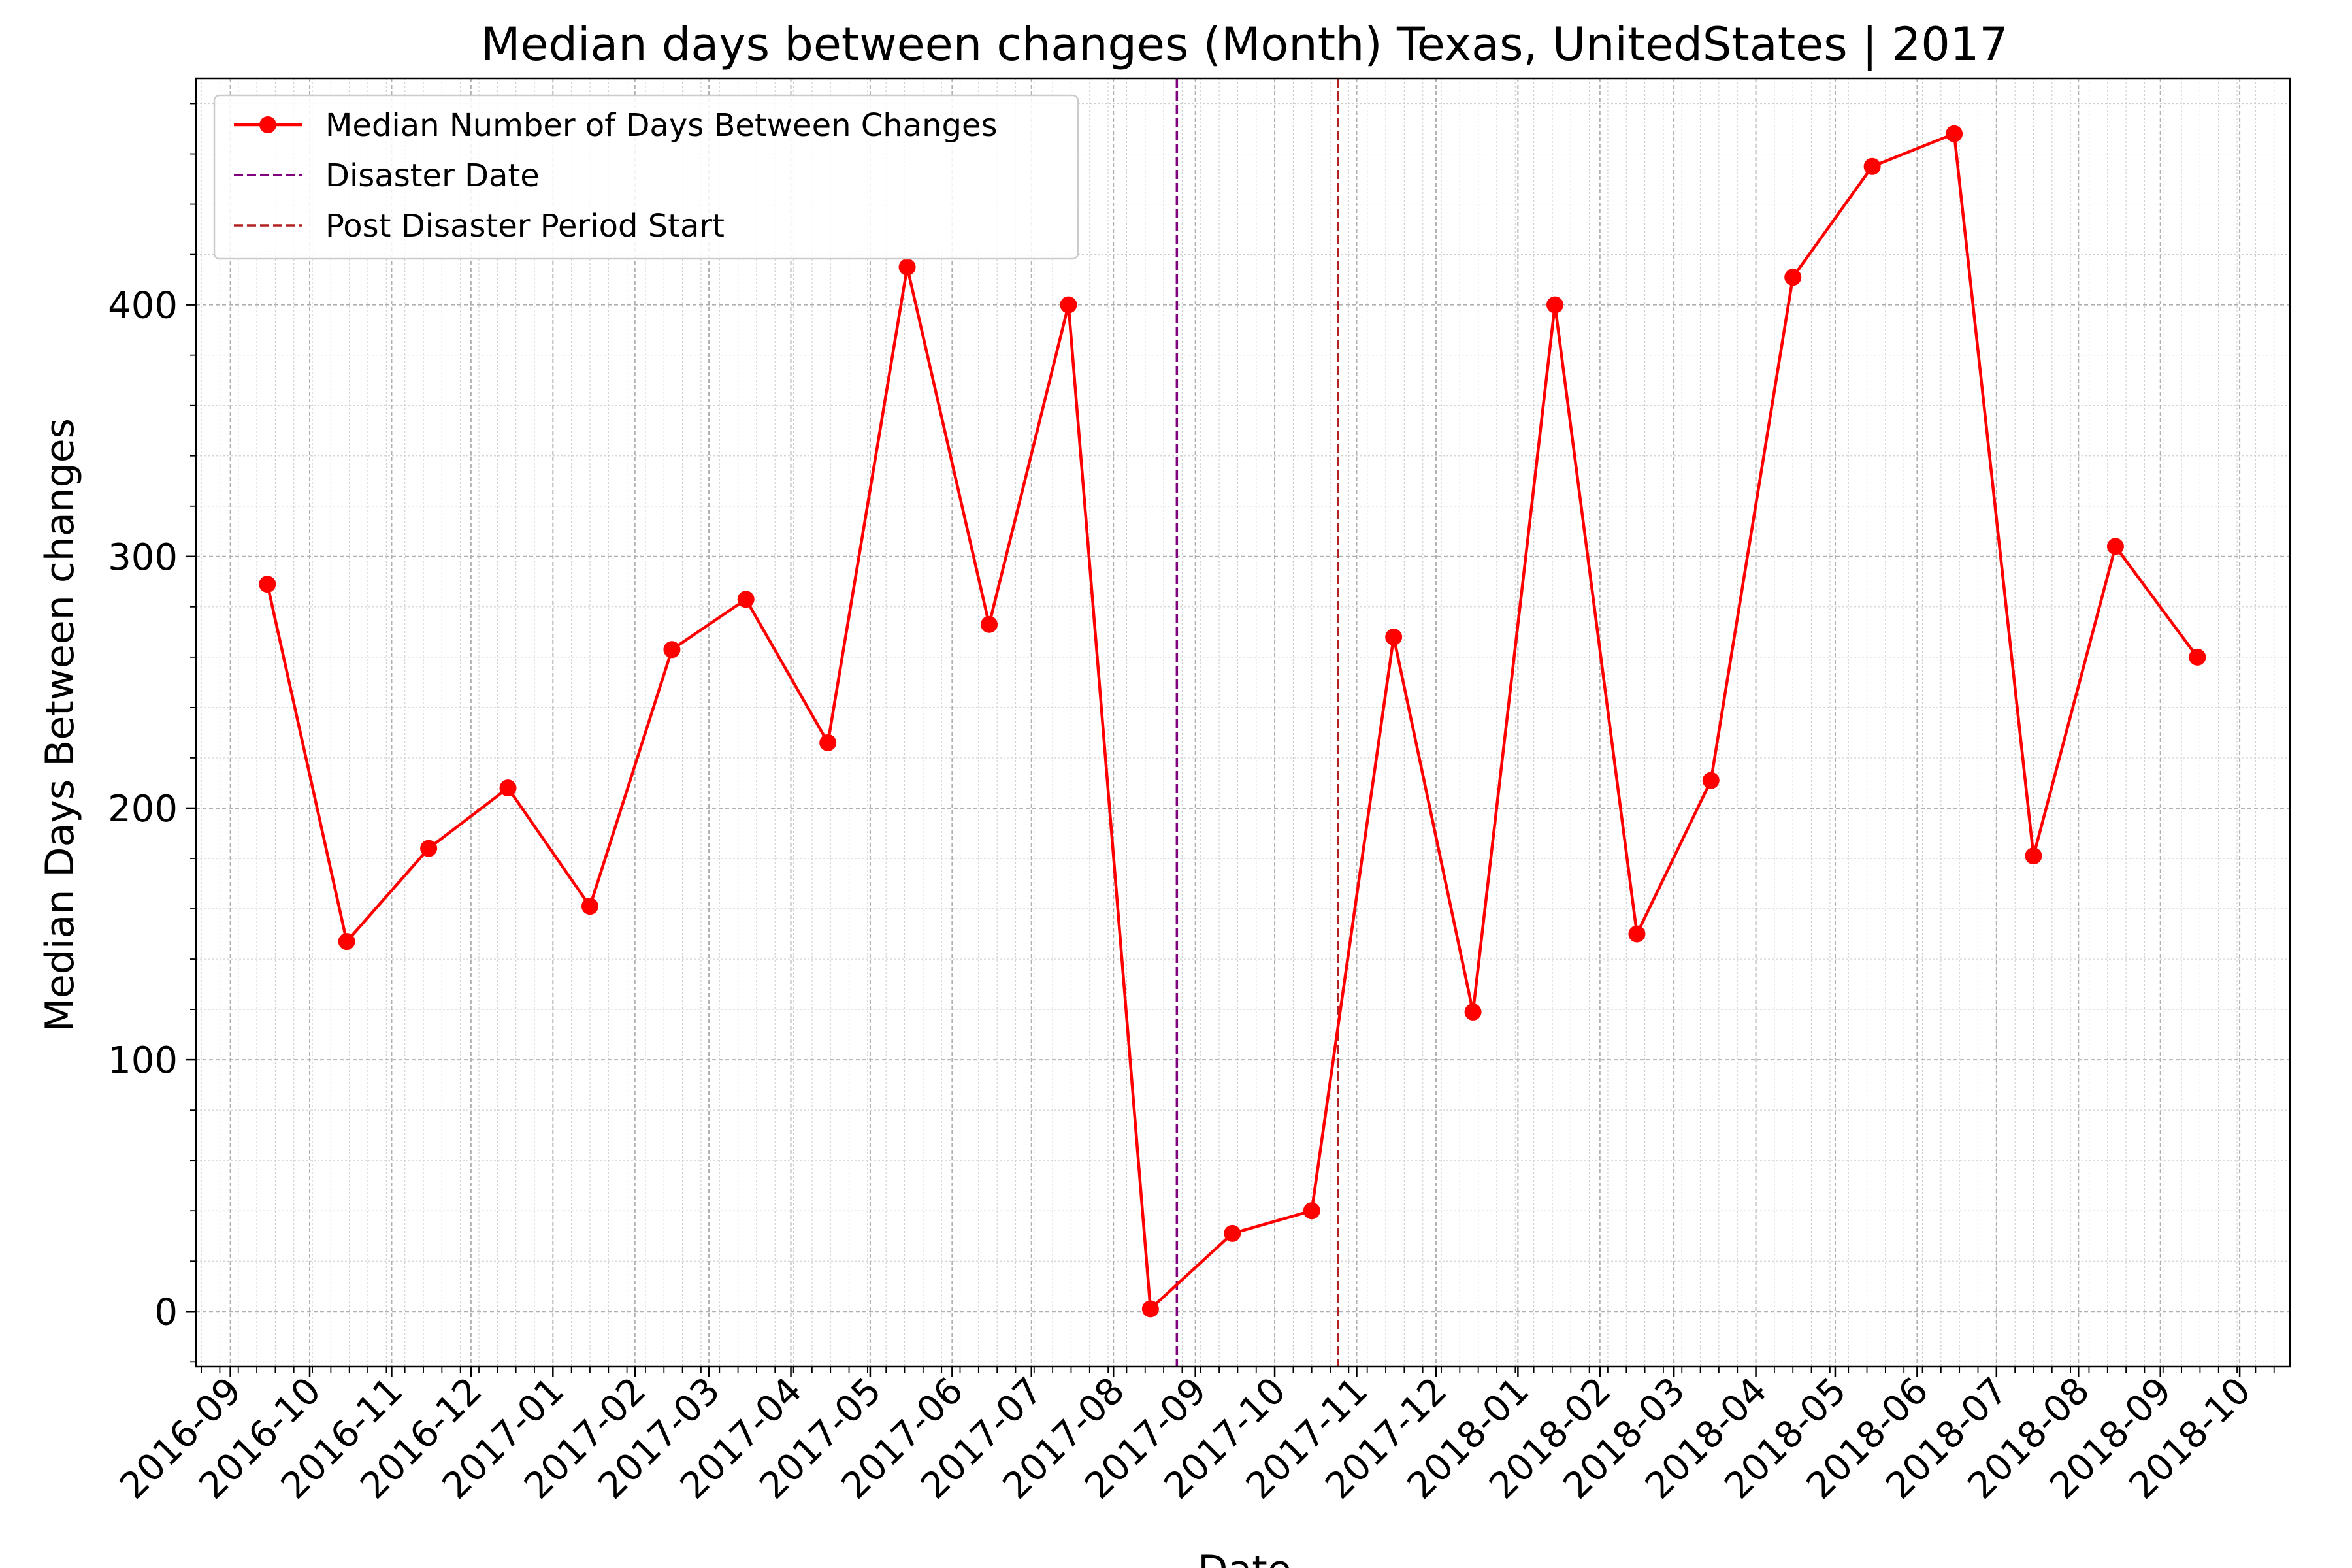 The height and width of the screenshot is (1568, 2352). What do you see at coordinates (1257, 722) in the screenshot?
I see `vline-layer` at bounding box center [1257, 722].